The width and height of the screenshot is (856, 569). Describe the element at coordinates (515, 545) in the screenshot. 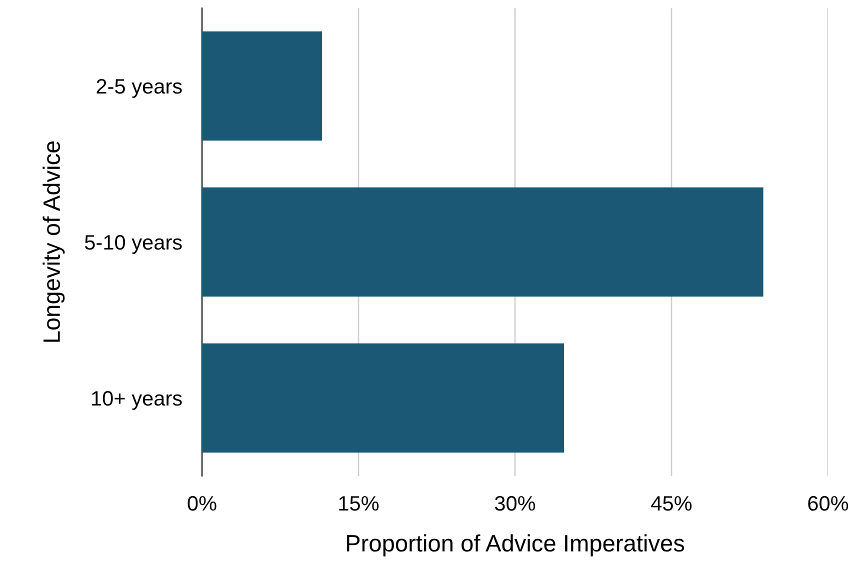

I see `x-axis-title: Proportion of Advice Imperatives` at that location.